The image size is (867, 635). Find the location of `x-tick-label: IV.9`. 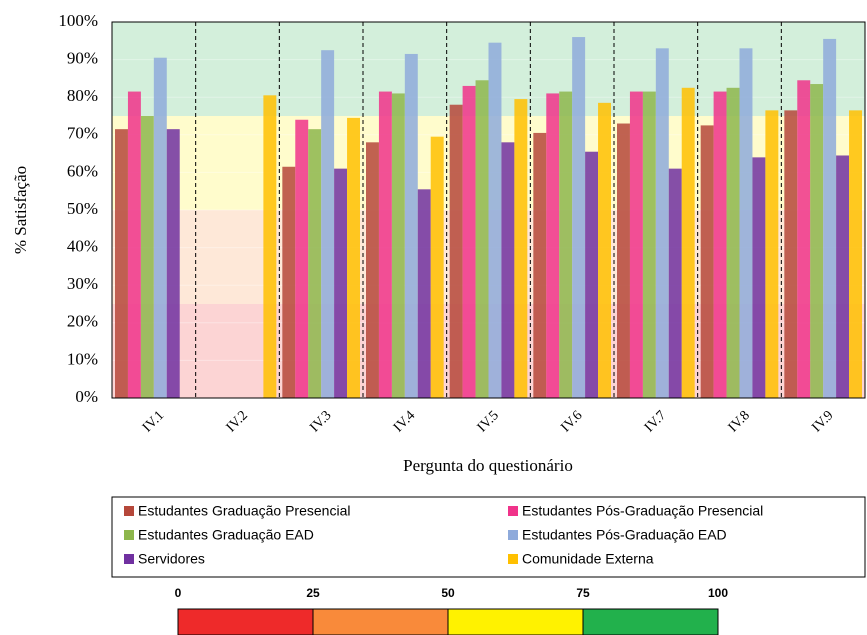

x-tick-label: IV.9 is located at coordinates (822, 421).